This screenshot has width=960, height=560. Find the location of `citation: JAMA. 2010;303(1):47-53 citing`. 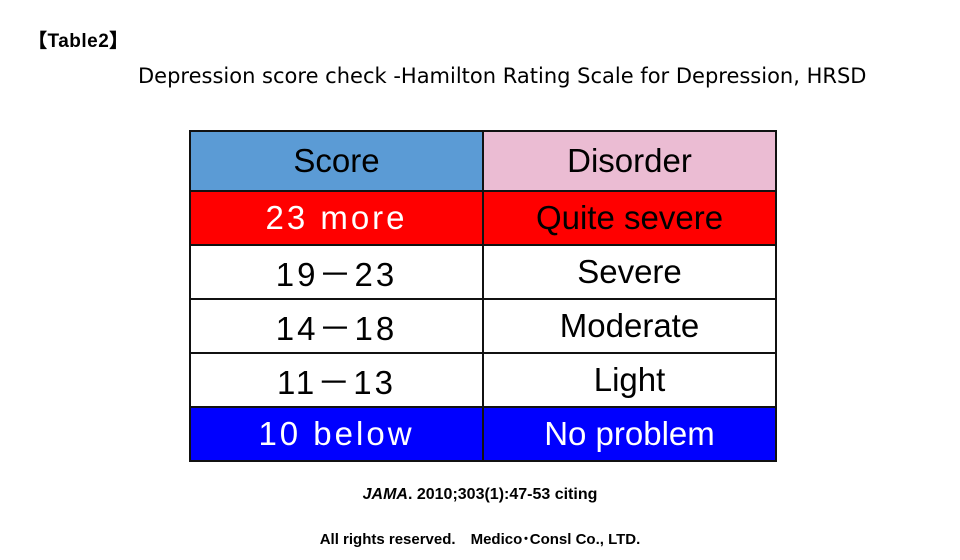

citation: JAMA. 2010;303(1):47-53 citing is located at coordinates (480, 495).